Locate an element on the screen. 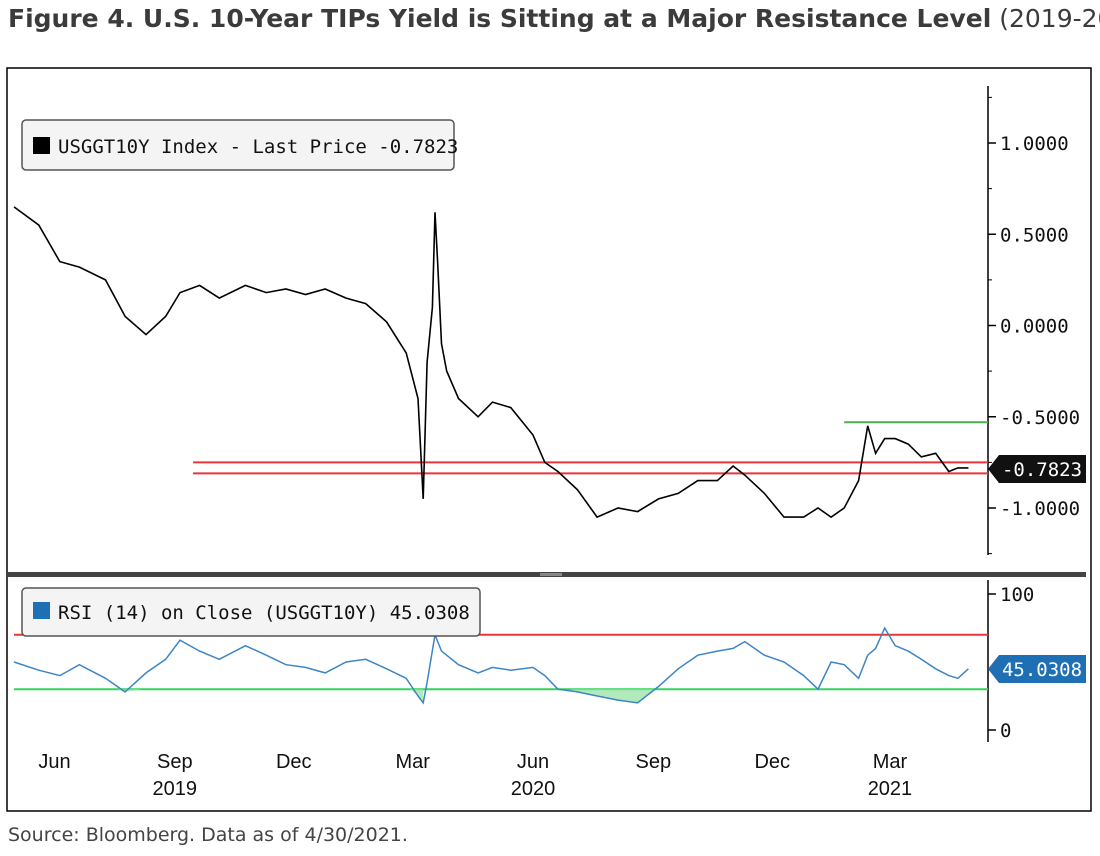  price-y-tick-label: 0.0000 is located at coordinates (1034, 327).